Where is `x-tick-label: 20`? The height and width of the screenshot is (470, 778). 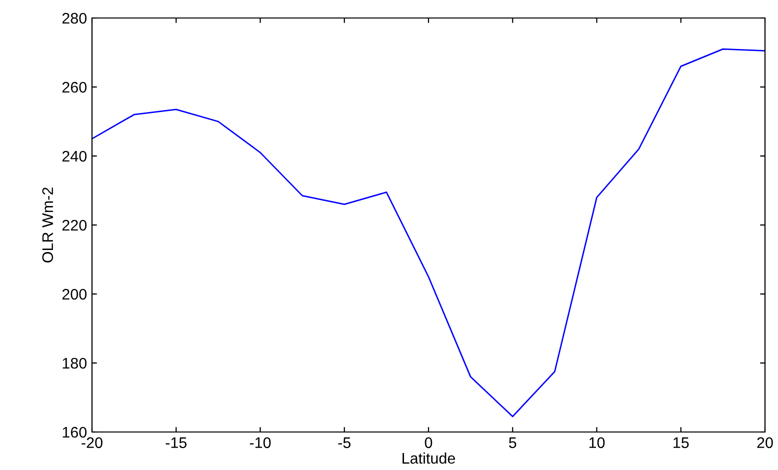
x-tick-label: 20 is located at coordinates (765, 442).